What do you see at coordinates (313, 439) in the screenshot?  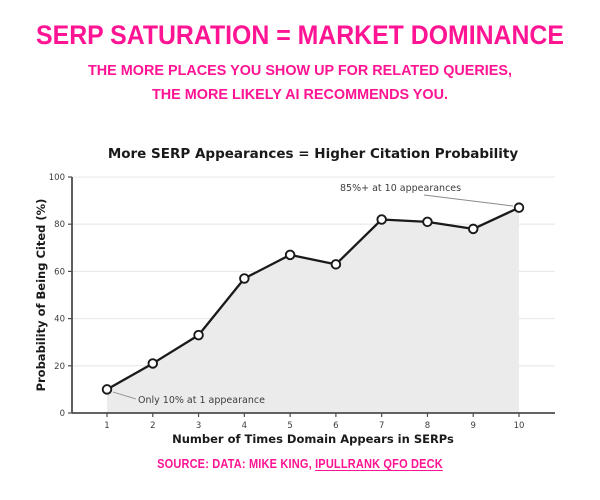 I see `x-axis-label: Number of Times Domain Appears in SERPs` at bounding box center [313, 439].